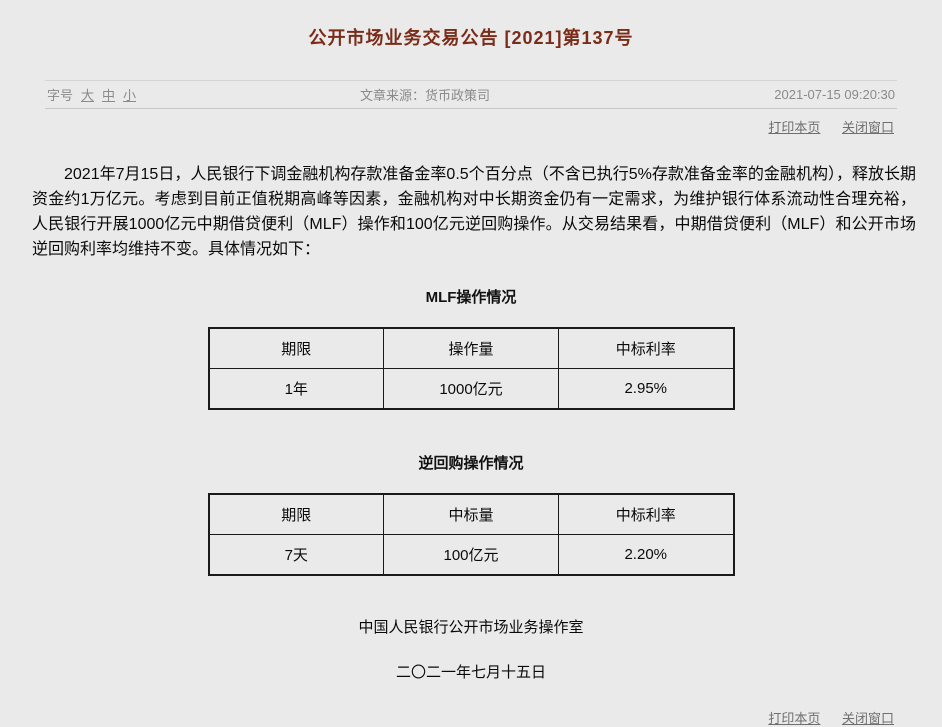 The width and height of the screenshot is (942, 727). What do you see at coordinates (425, 95) in the screenshot?
I see `article-source: 文章来源：货币政策司` at bounding box center [425, 95].